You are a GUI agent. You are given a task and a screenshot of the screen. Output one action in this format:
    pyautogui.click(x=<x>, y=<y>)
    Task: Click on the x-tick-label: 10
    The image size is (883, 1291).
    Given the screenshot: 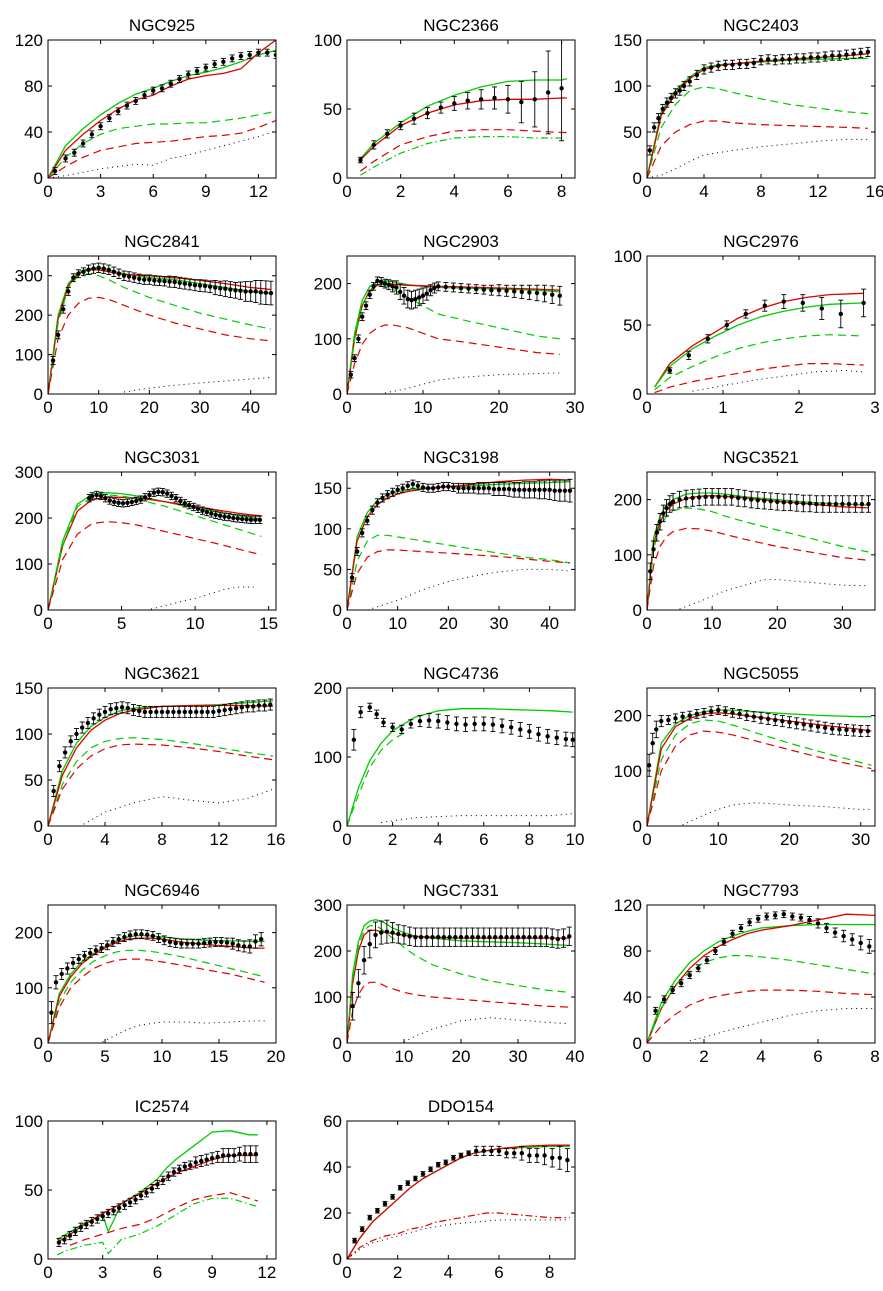 What is the action you would take?
    pyautogui.click(x=718, y=839)
    